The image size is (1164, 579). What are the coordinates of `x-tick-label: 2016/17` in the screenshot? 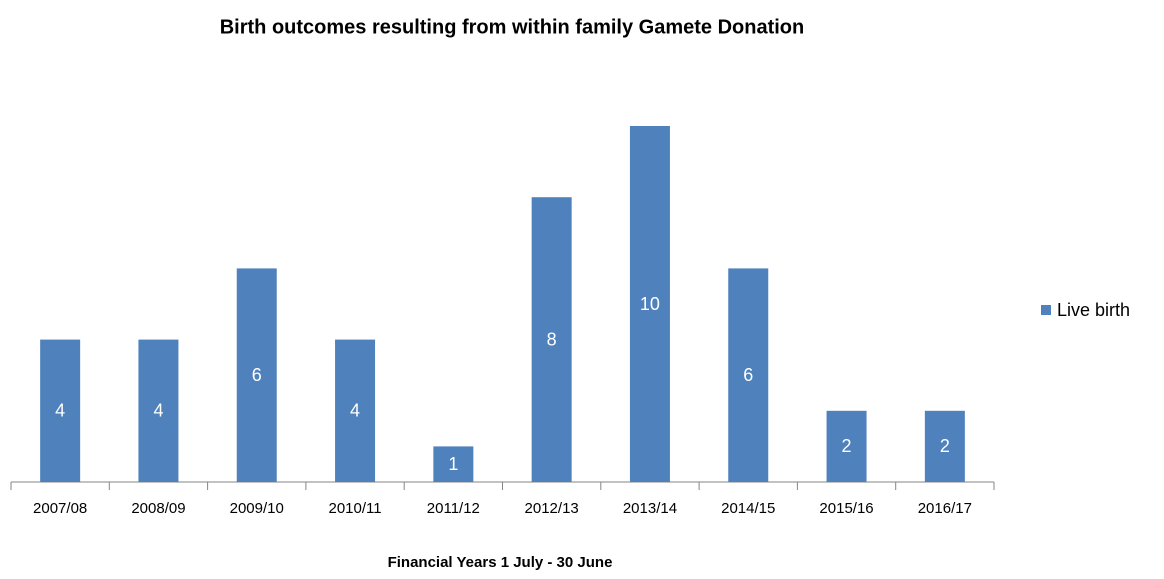 It's located at (945, 508).